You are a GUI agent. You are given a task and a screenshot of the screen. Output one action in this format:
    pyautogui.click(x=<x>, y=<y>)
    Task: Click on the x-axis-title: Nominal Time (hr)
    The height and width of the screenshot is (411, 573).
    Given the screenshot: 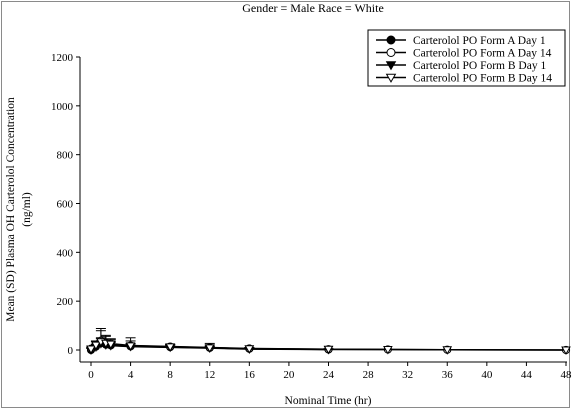 What is the action you would take?
    pyautogui.click(x=328, y=401)
    